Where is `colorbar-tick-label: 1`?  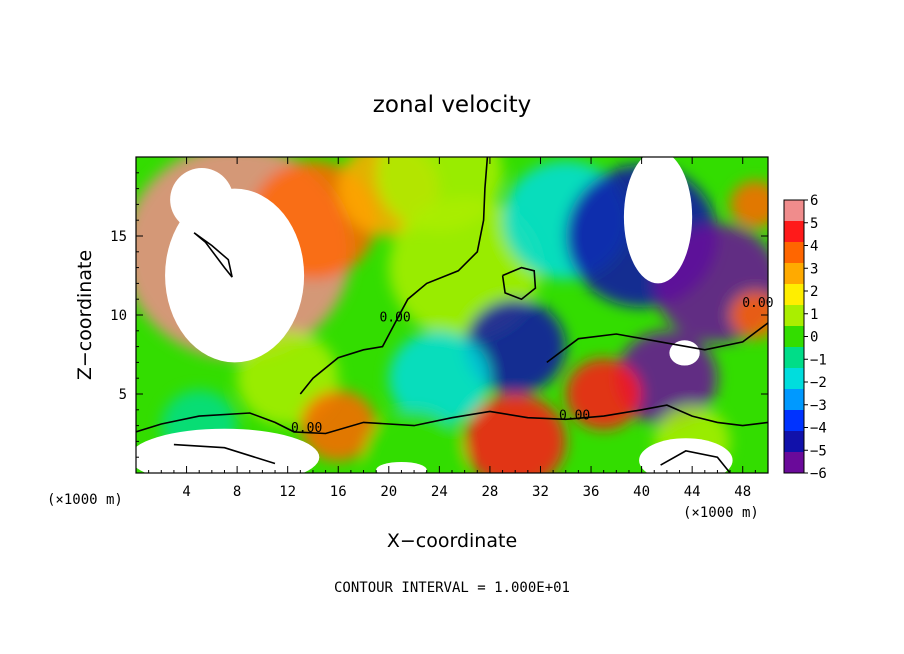
colorbar-tick-label: 1 is located at coordinates (814, 315).